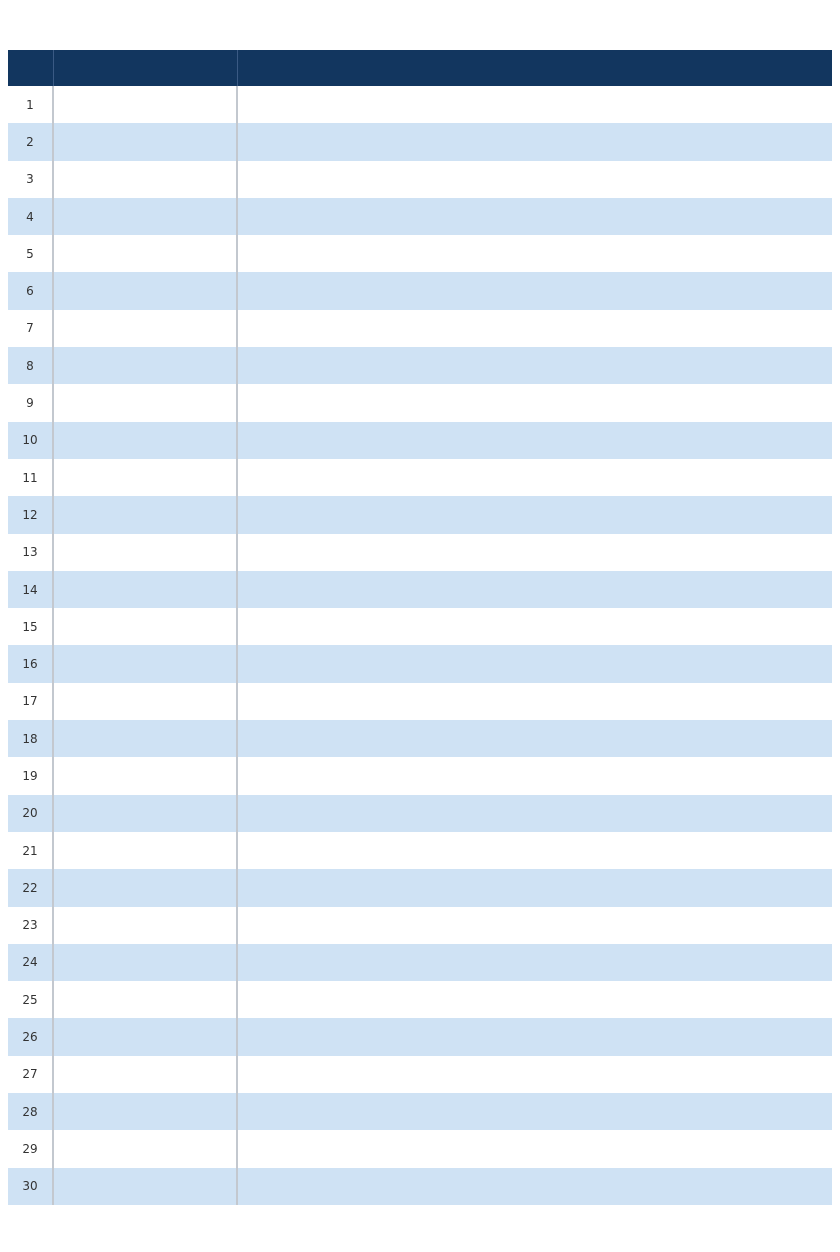  What do you see at coordinates (535, 68) in the screenshot?
I see `header-description` at bounding box center [535, 68].